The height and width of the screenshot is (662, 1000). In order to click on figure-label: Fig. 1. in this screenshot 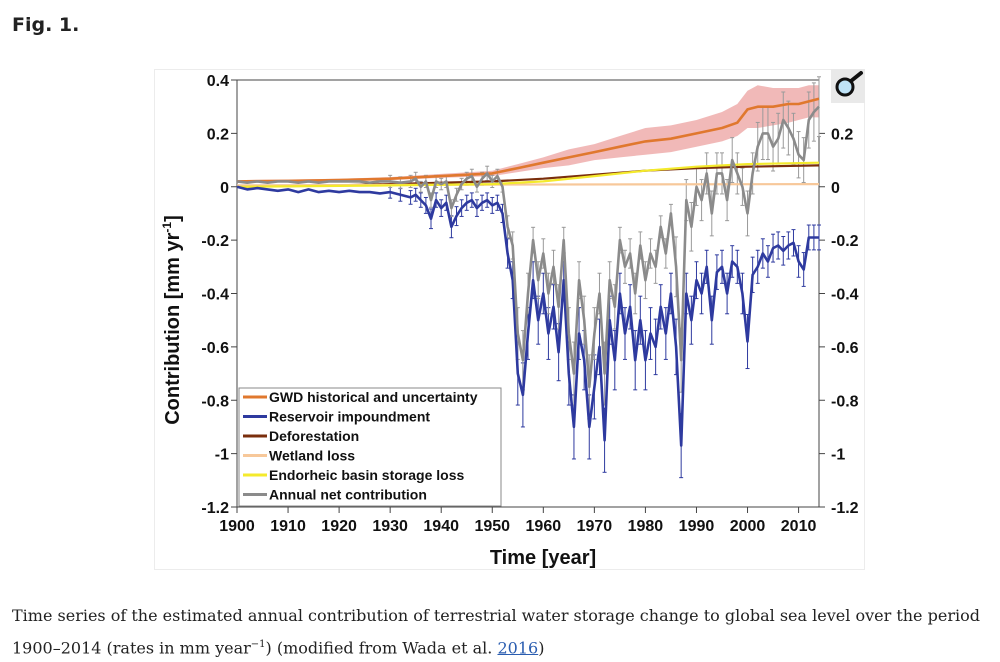, I will do `click(46, 25)`.